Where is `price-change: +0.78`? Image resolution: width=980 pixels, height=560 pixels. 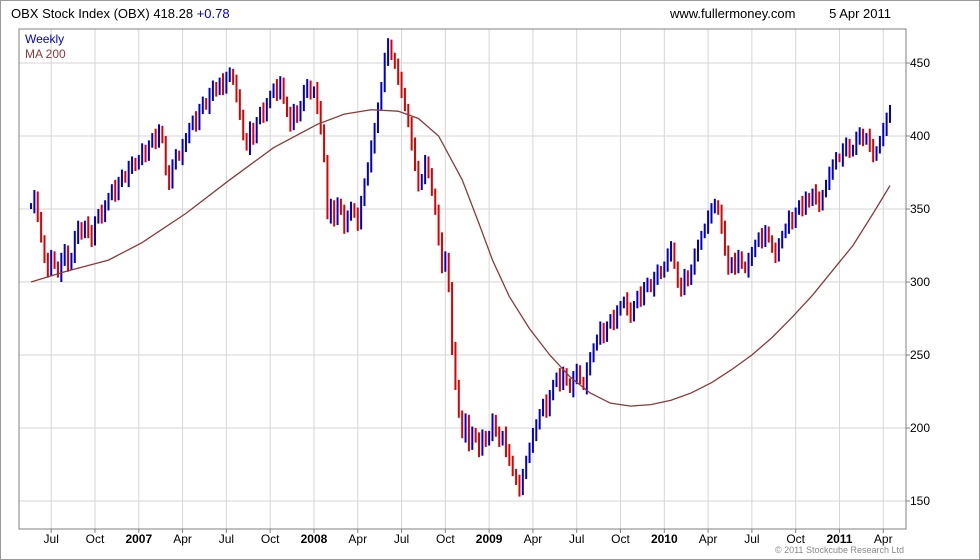 price-change: +0.78 is located at coordinates (213, 13).